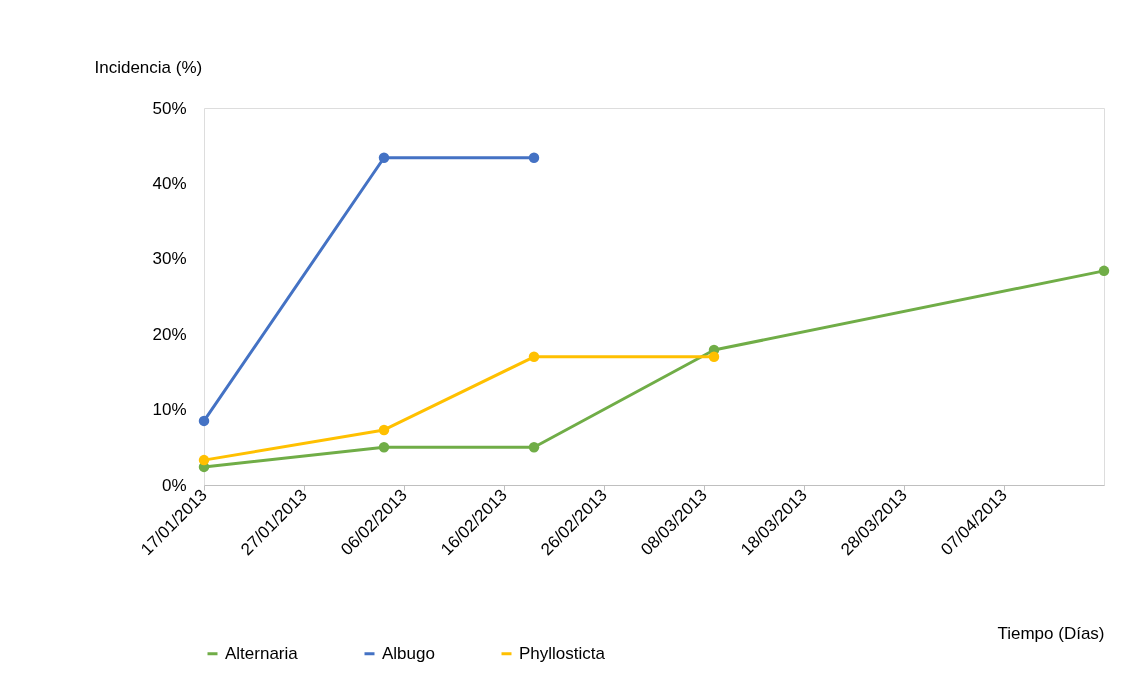 The image size is (1130, 685). I want to click on legend-label: Phyllosticta, so click(562, 653).